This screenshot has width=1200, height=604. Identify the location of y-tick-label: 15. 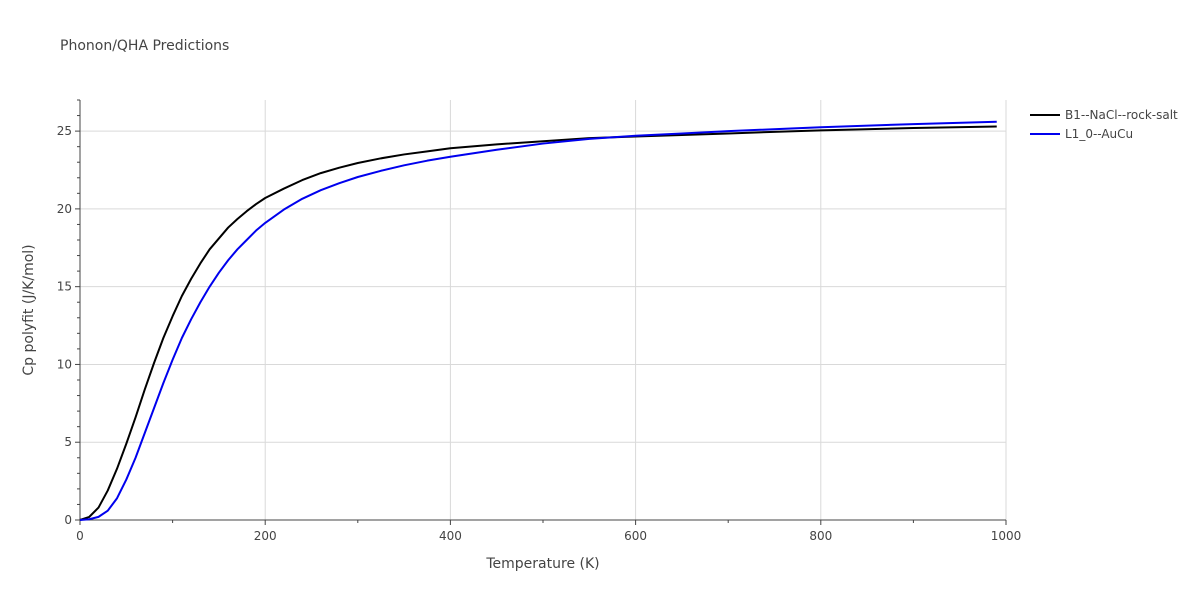
(64, 287).